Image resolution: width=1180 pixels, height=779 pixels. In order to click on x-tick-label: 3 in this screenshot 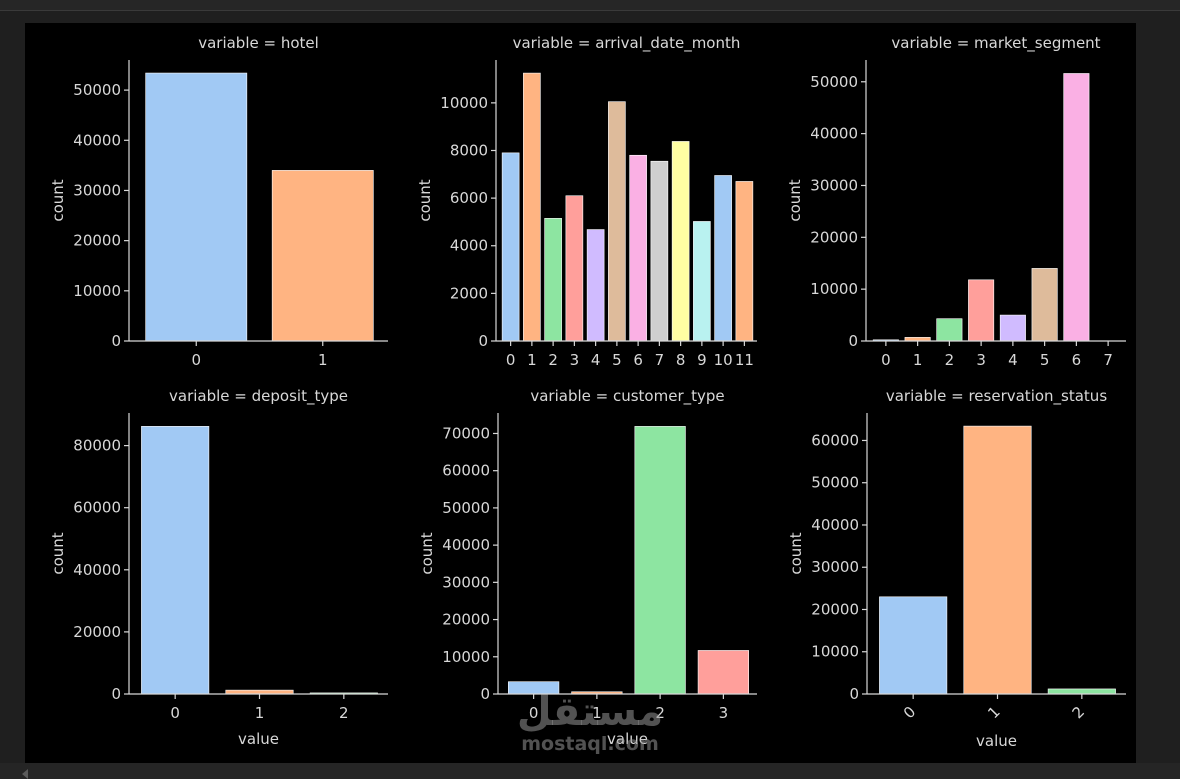, I will do `click(981, 360)`.